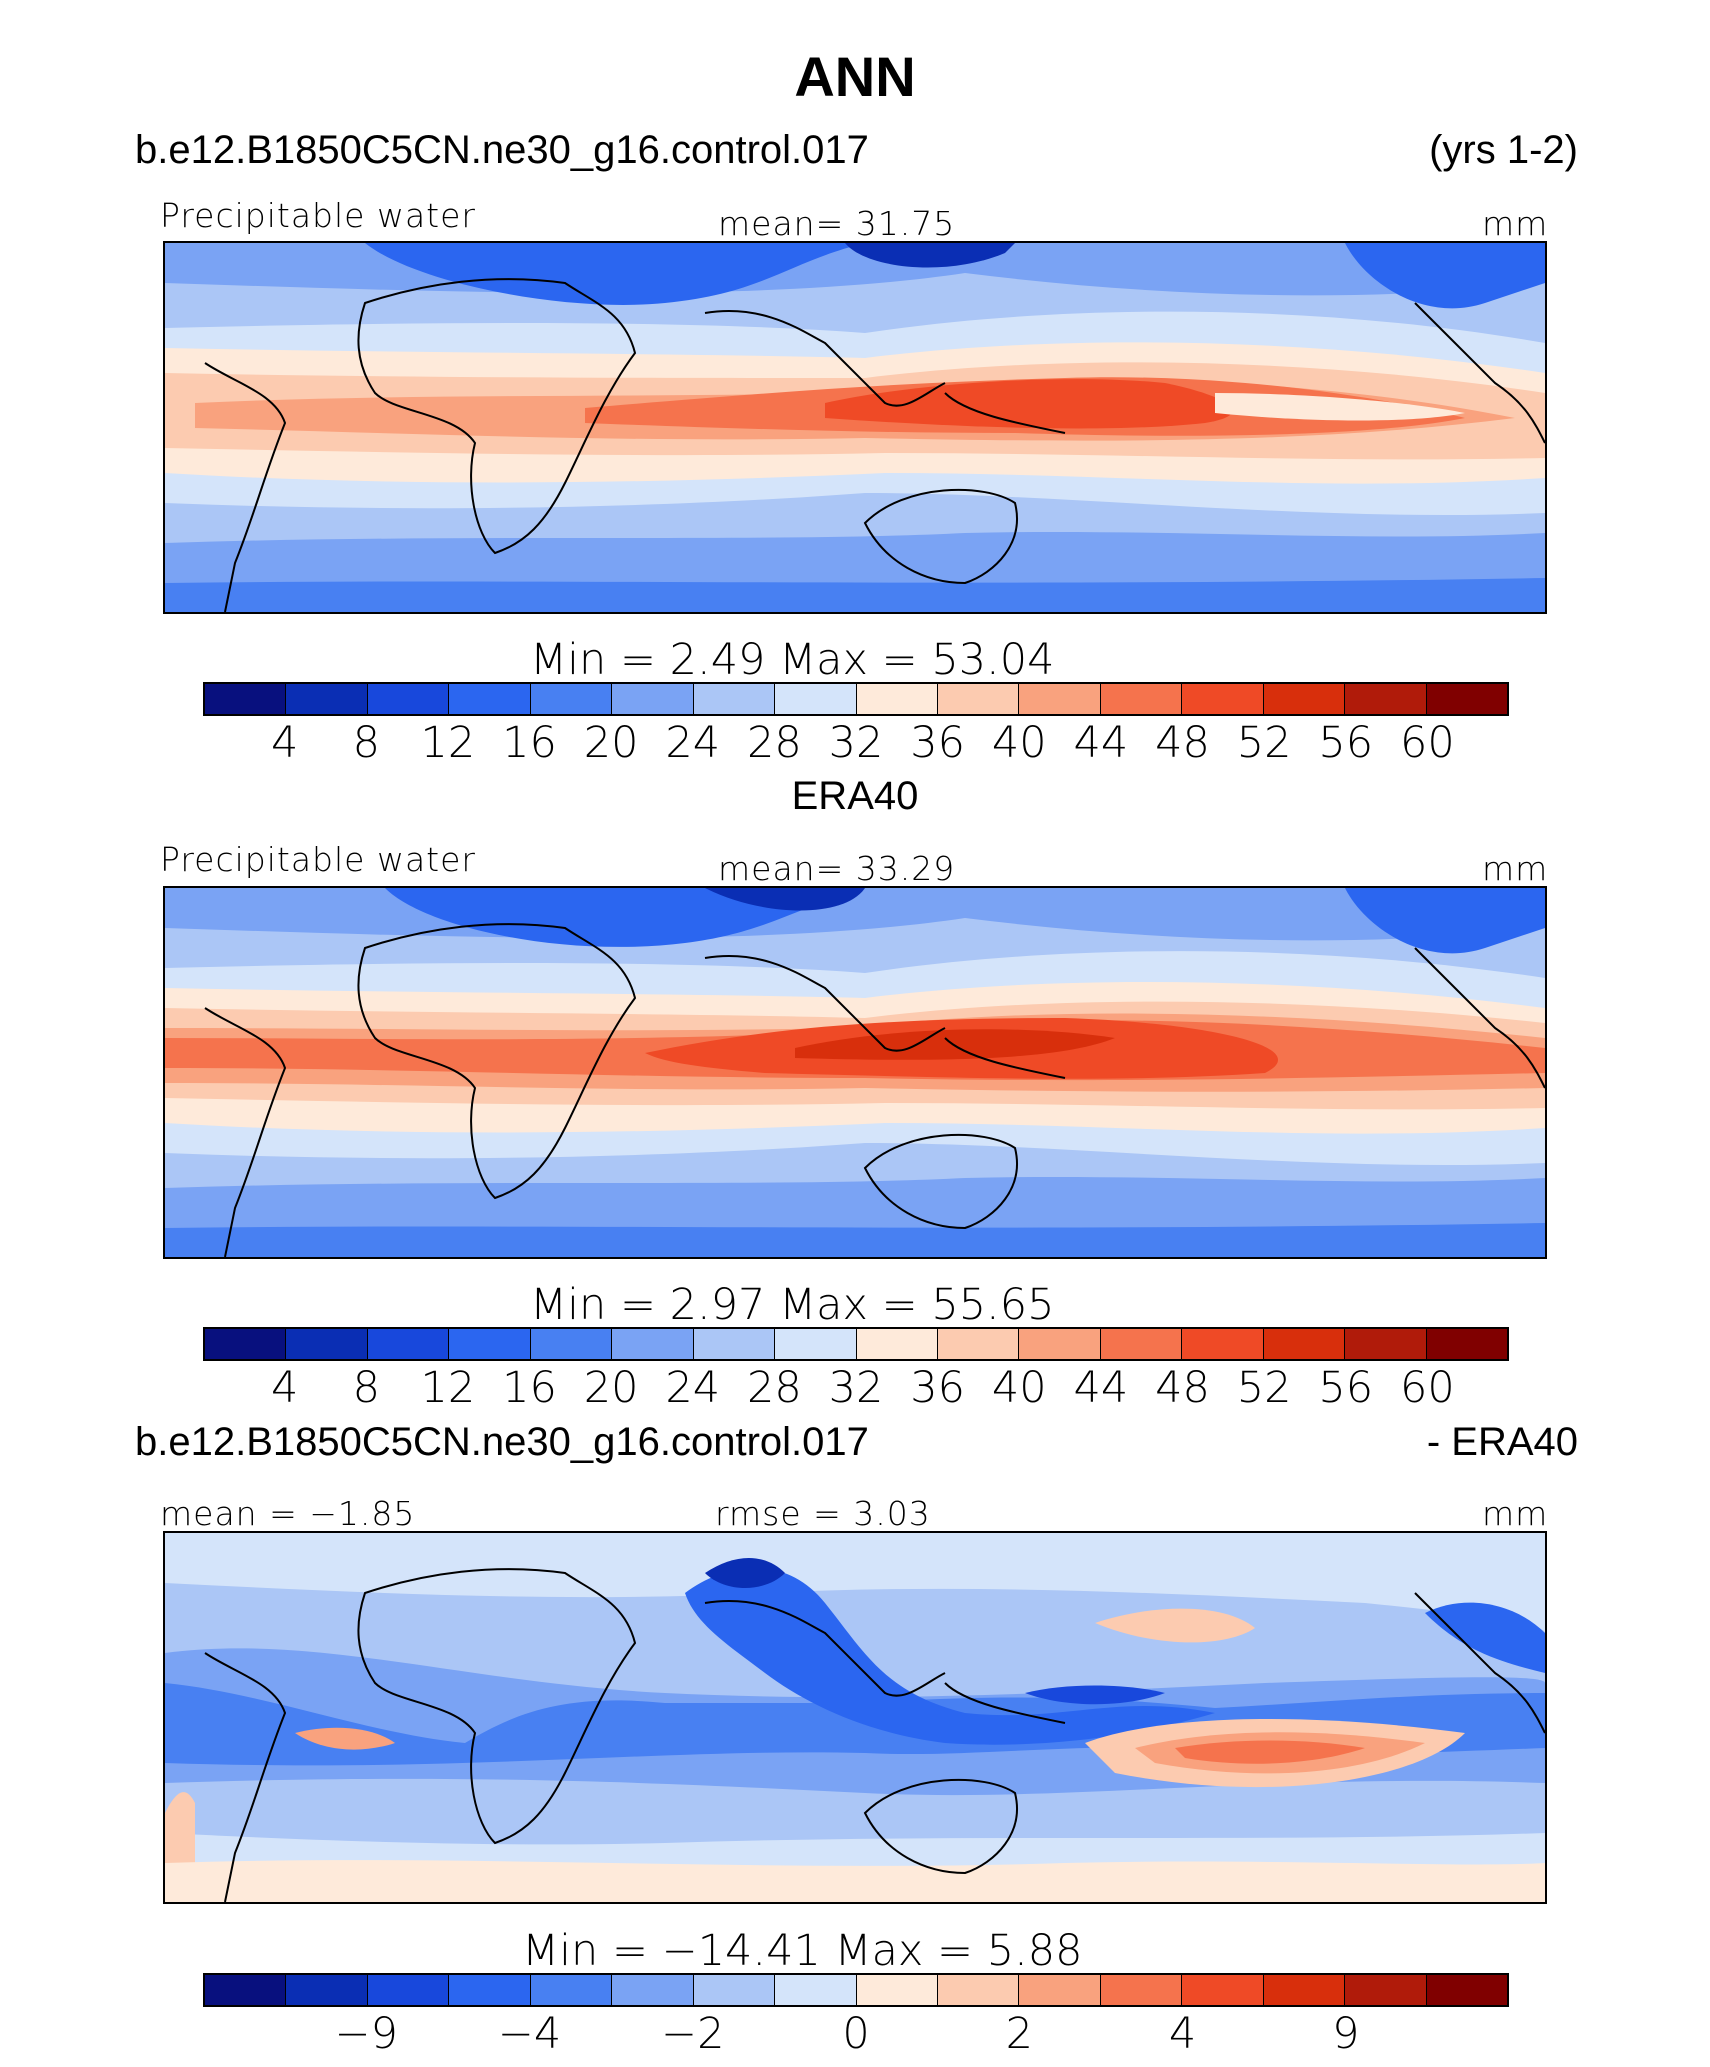  Describe the element at coordinates (1503, 150) in the screenshot. I see `panel1-years: (yrs 1-2)` at that location.